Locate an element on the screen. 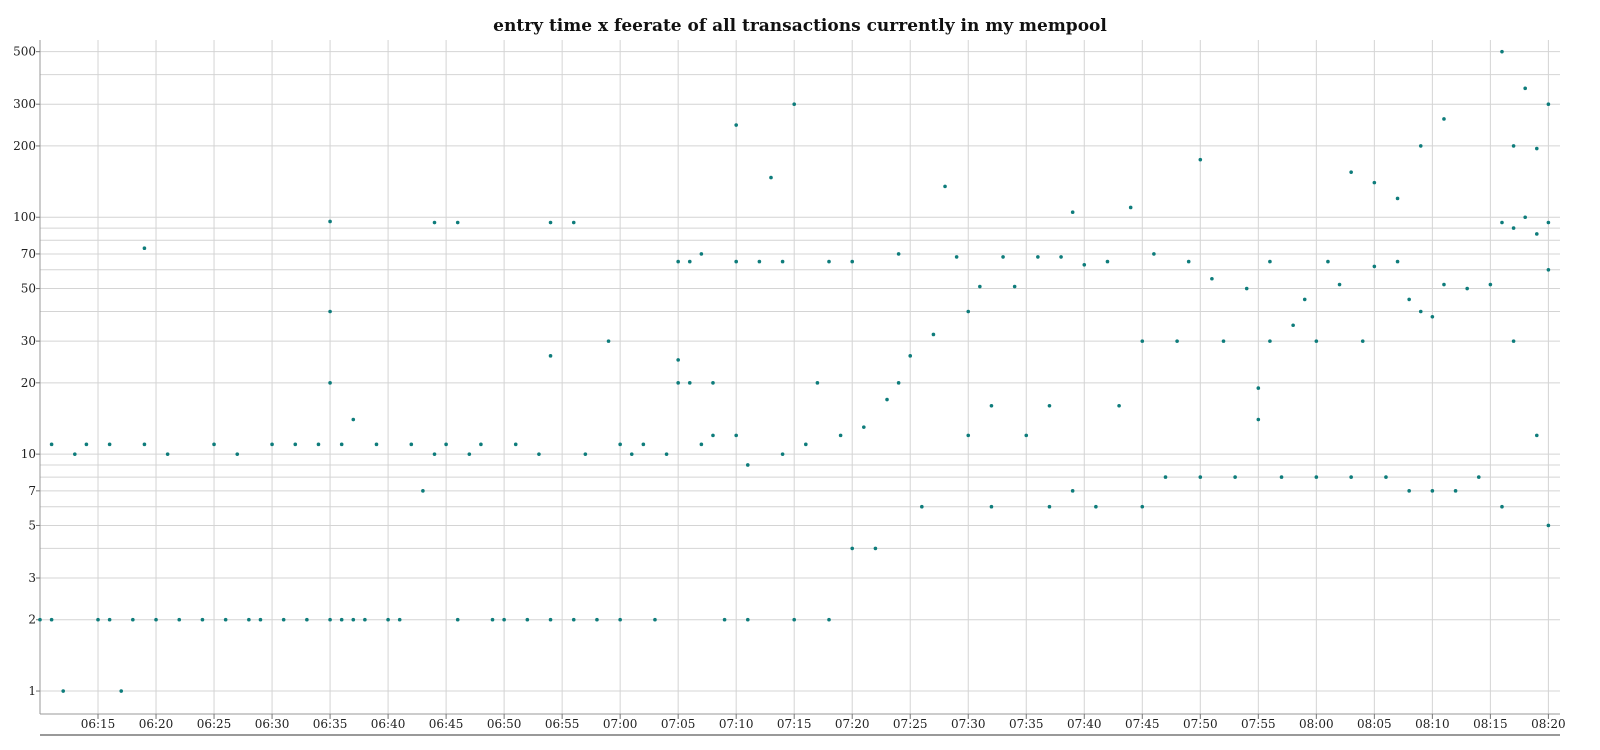 This screenshot has width=1600, height=750. y-tick-label: 500 is located at coordinates (24, 52).